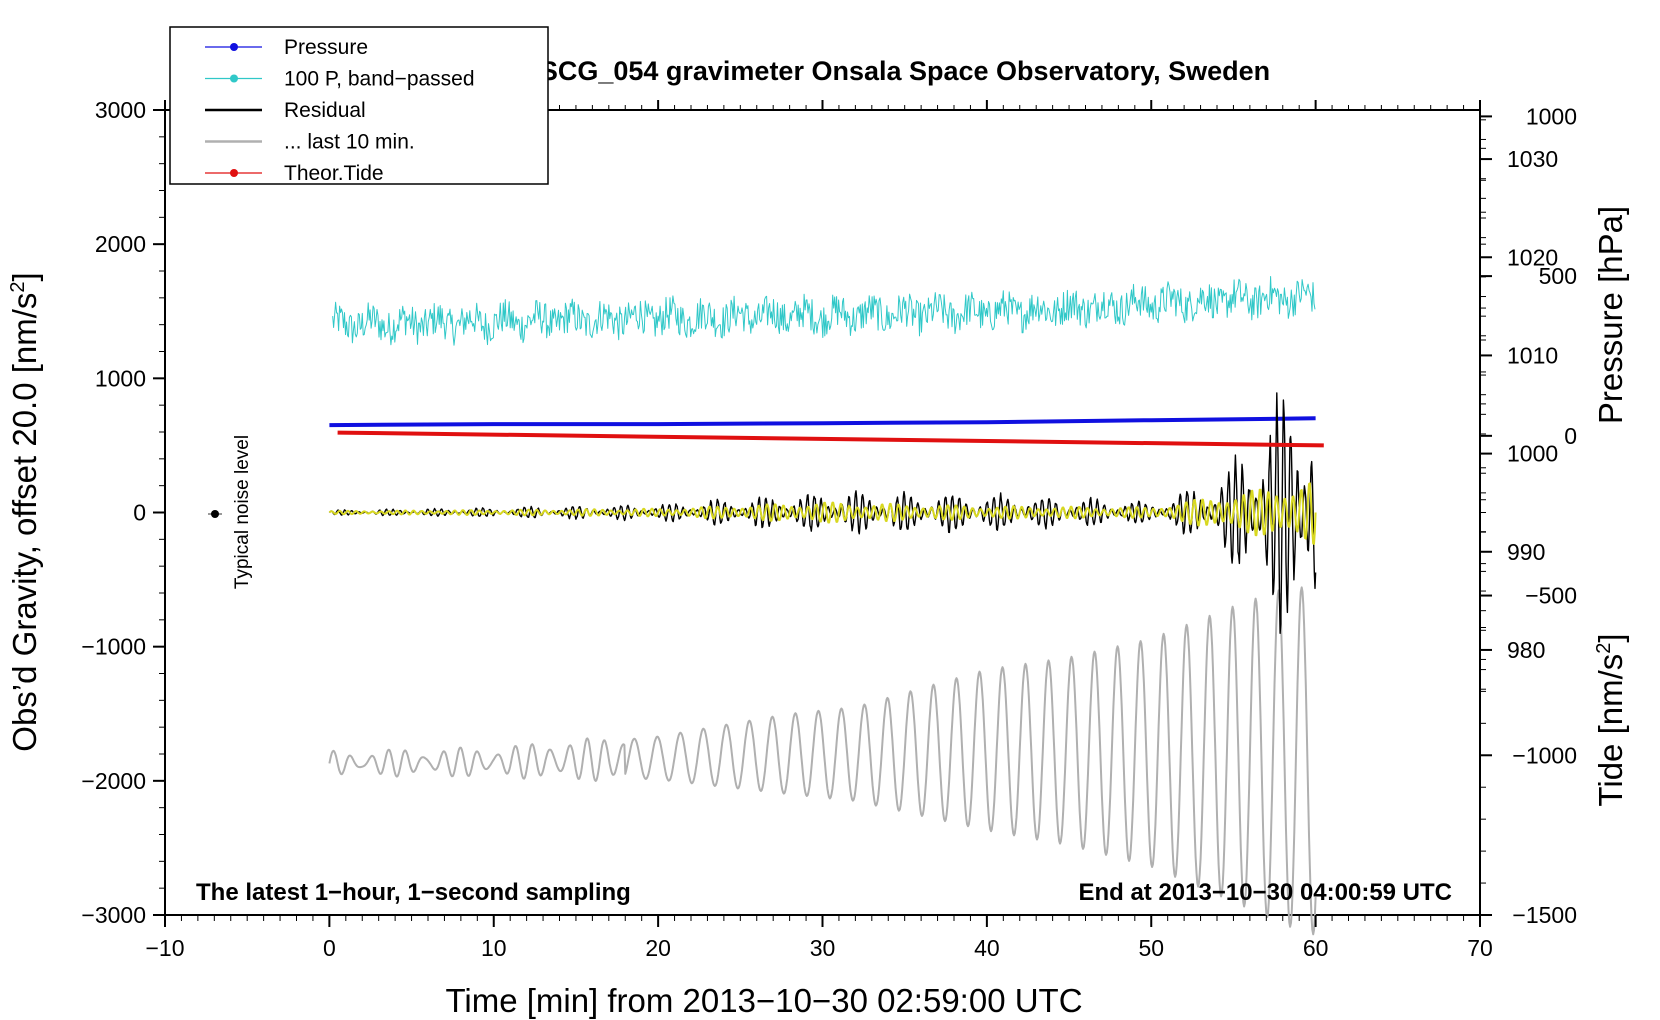 This screenshot has height=1020, width=1660. What do you see at coordinates (763, 1000) in the screenshot?
I see `x-axis-title: Time [min] from 2013−10−30 02:59:00 UTC` at bounding box center [763, 1000].